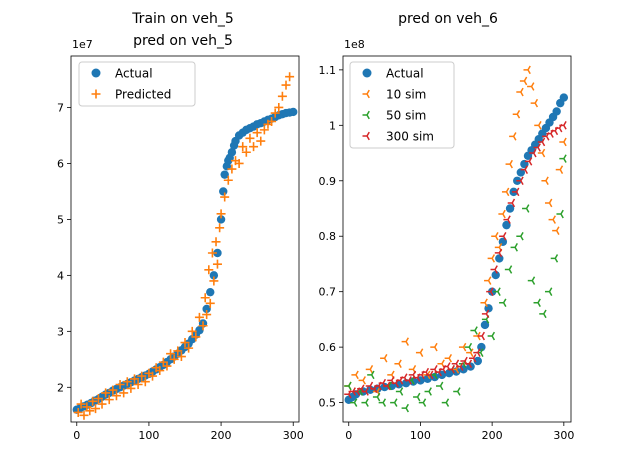  What do you see at coordinates (402, 105) in the screenshot?
I see `chart-right-legend: Actual 10 sim 50 sim 300 sim` at bounding box center [402, 105].